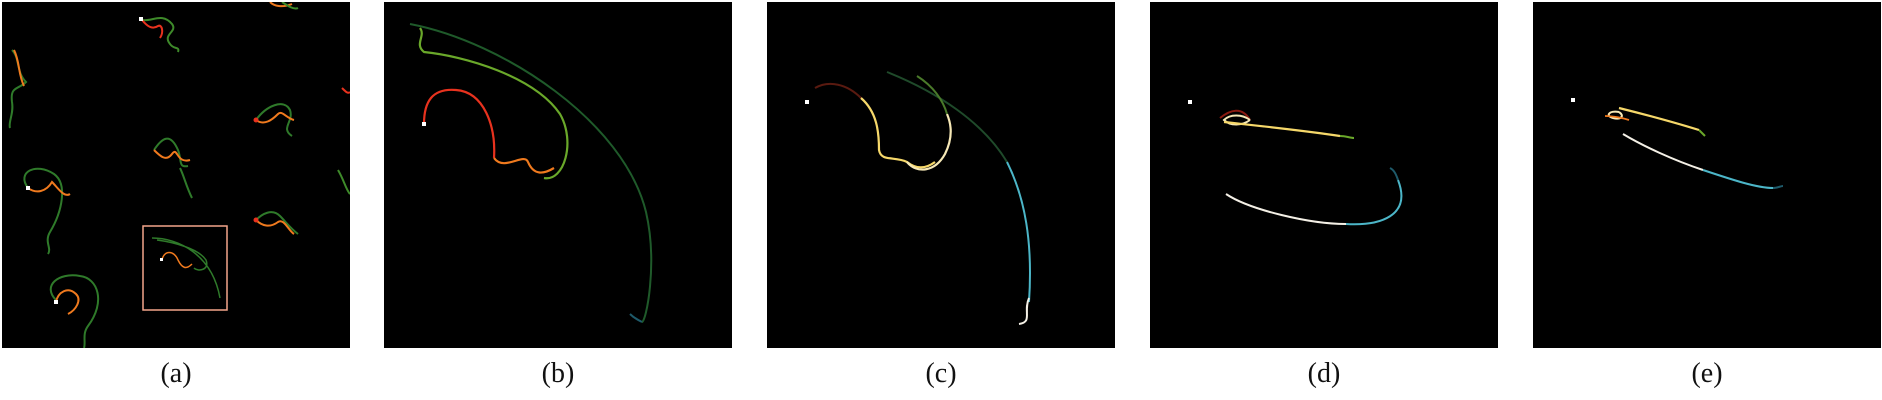 The width and height of the screenshot is (1882, 400). I want to click on trajectory-a4-green, so click(274, 120).